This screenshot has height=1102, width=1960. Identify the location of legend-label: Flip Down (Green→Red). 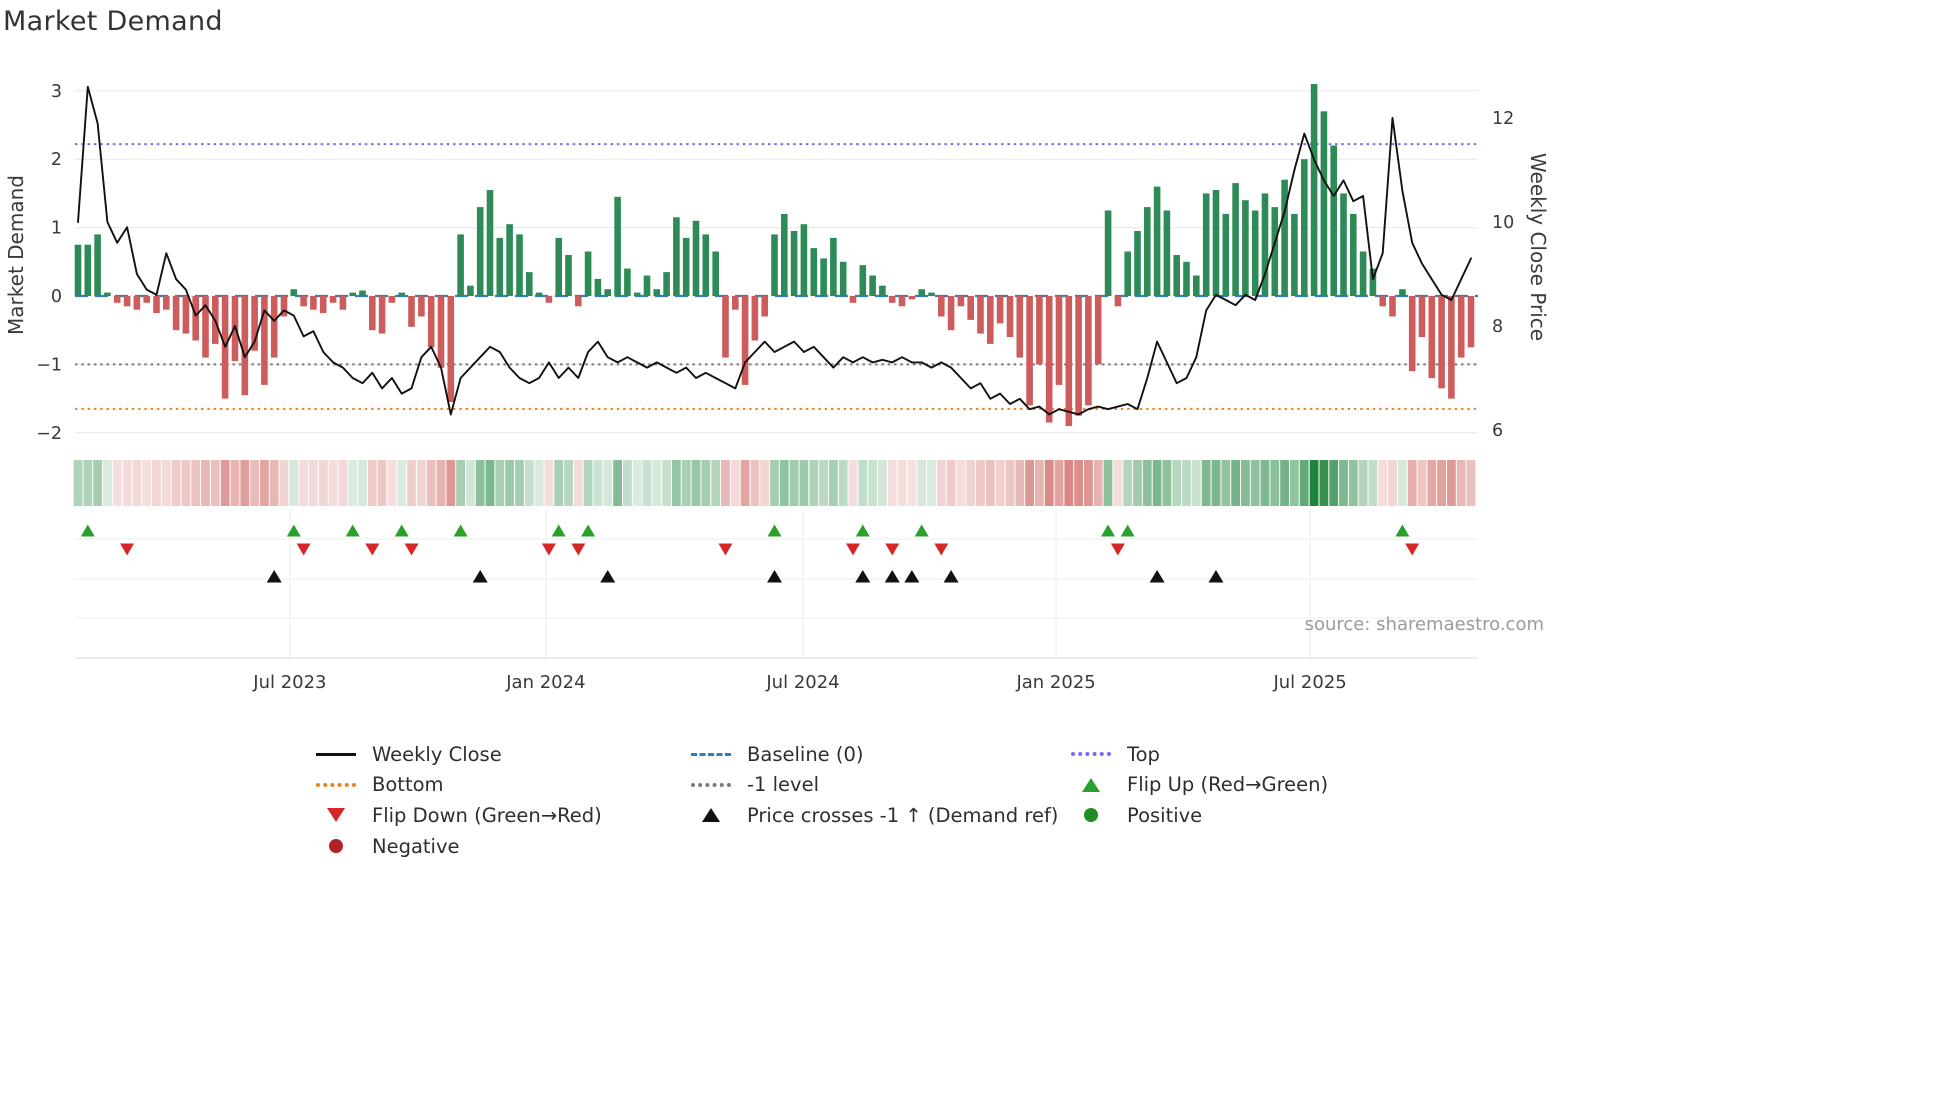
(487, 815).